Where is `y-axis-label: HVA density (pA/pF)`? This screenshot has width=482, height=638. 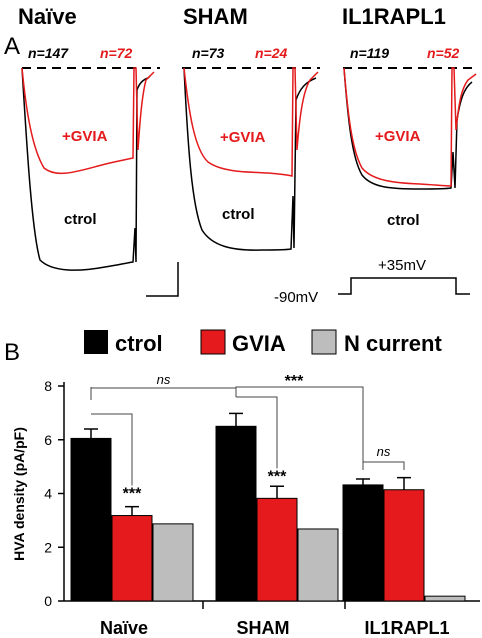 y-axis-label: HVA density (pA/pF) is located at coordinates (19, 494).